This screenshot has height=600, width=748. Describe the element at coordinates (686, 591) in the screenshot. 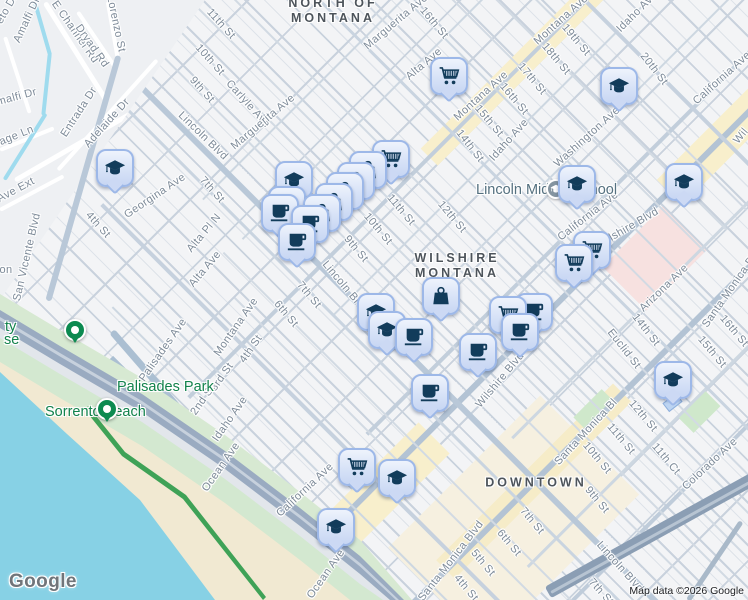

I see `map-attribution: Map data ©2026 Google` at that location.